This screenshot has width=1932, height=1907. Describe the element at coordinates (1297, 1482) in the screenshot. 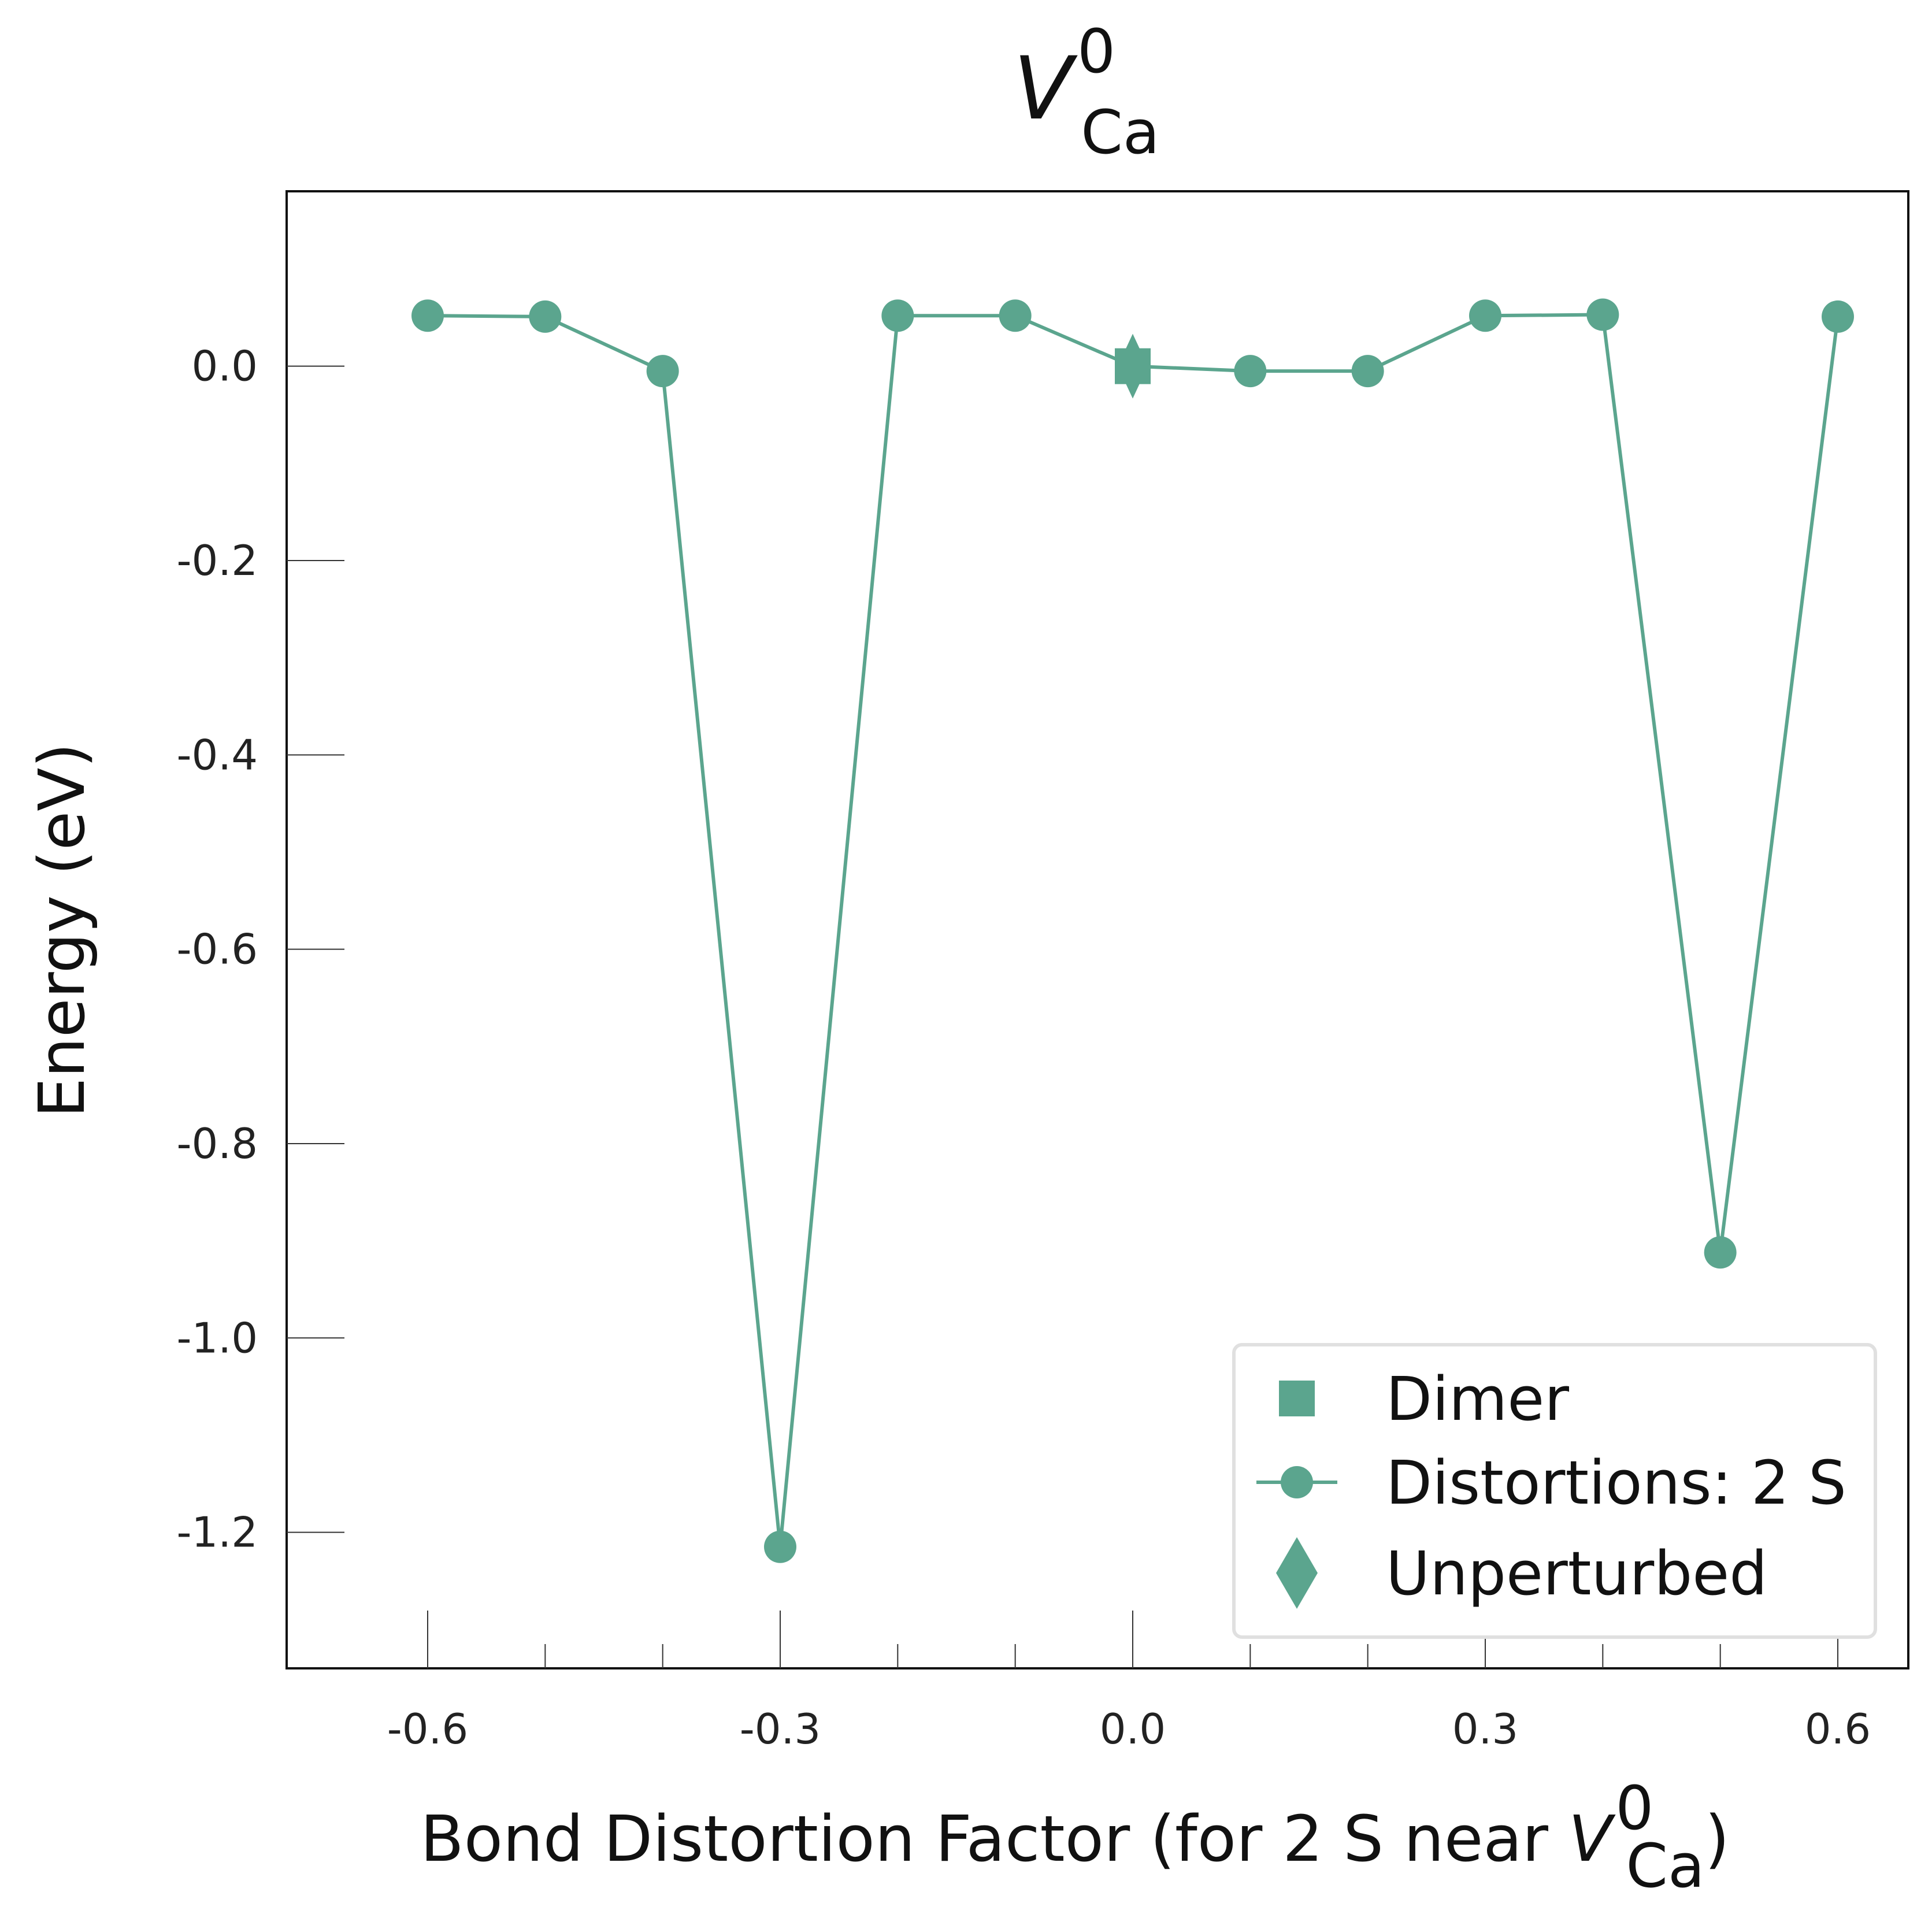

I see `legend-marker-distortions` at that location.